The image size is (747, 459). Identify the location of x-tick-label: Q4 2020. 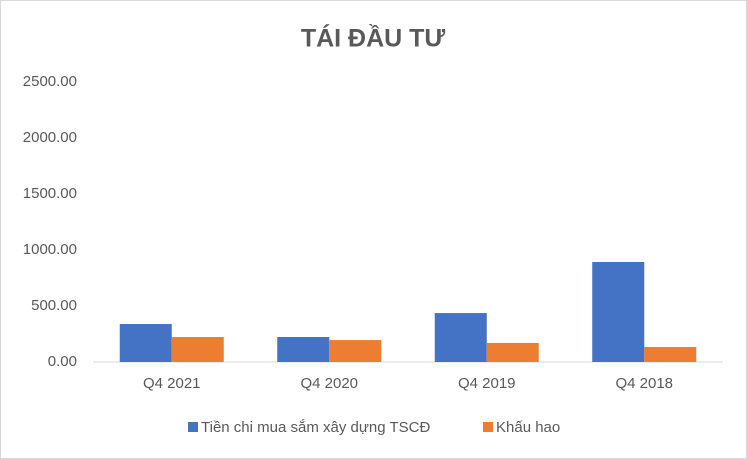
(329, 383).